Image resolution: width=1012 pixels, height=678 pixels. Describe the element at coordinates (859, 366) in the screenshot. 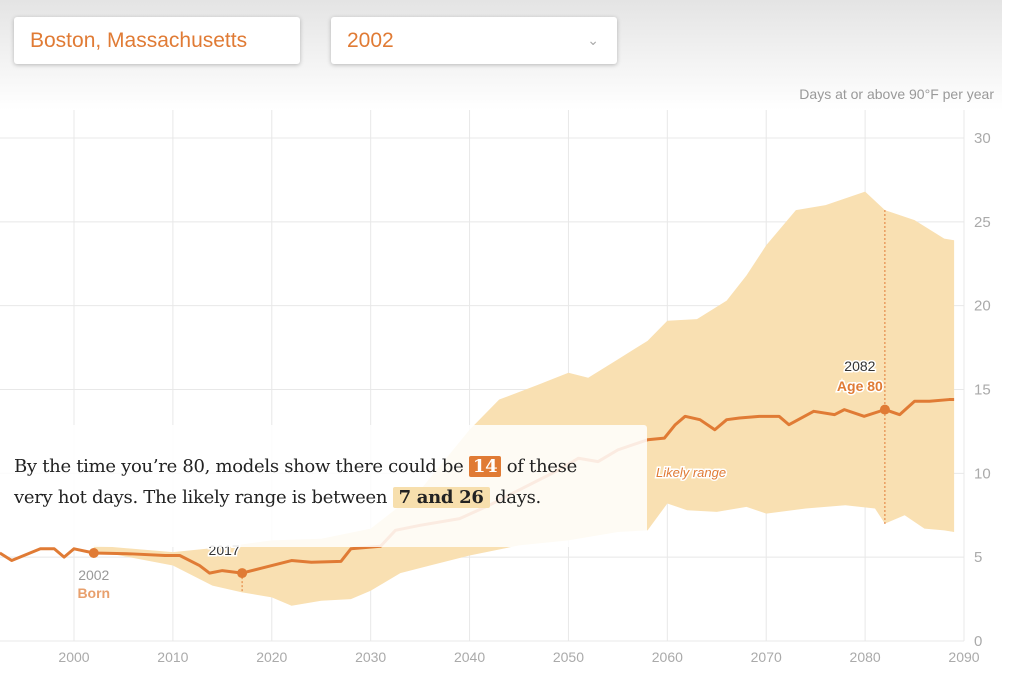

I see `age80-year-label: 2082` at that location.